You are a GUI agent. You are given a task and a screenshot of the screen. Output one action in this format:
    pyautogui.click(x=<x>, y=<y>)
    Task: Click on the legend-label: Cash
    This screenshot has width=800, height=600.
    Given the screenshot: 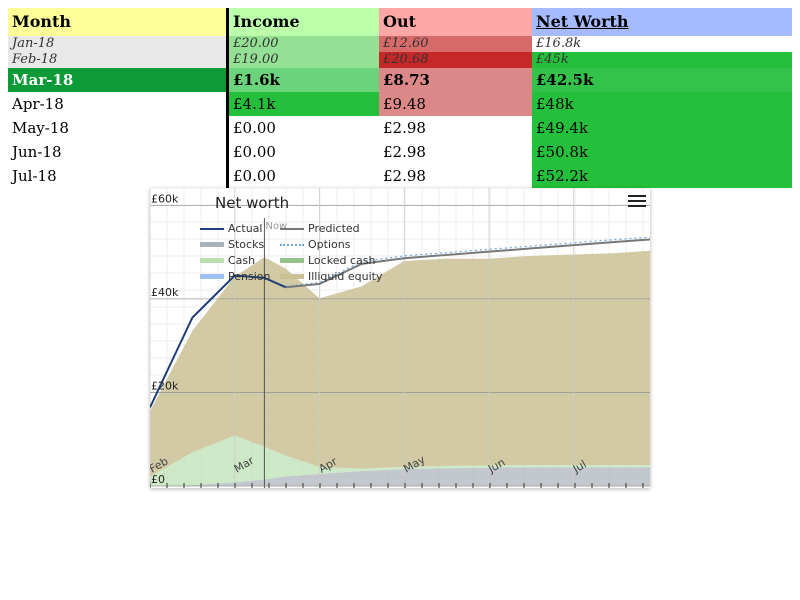 What is the action you would take?
    pyautogui.click(x=242, y=260)
    